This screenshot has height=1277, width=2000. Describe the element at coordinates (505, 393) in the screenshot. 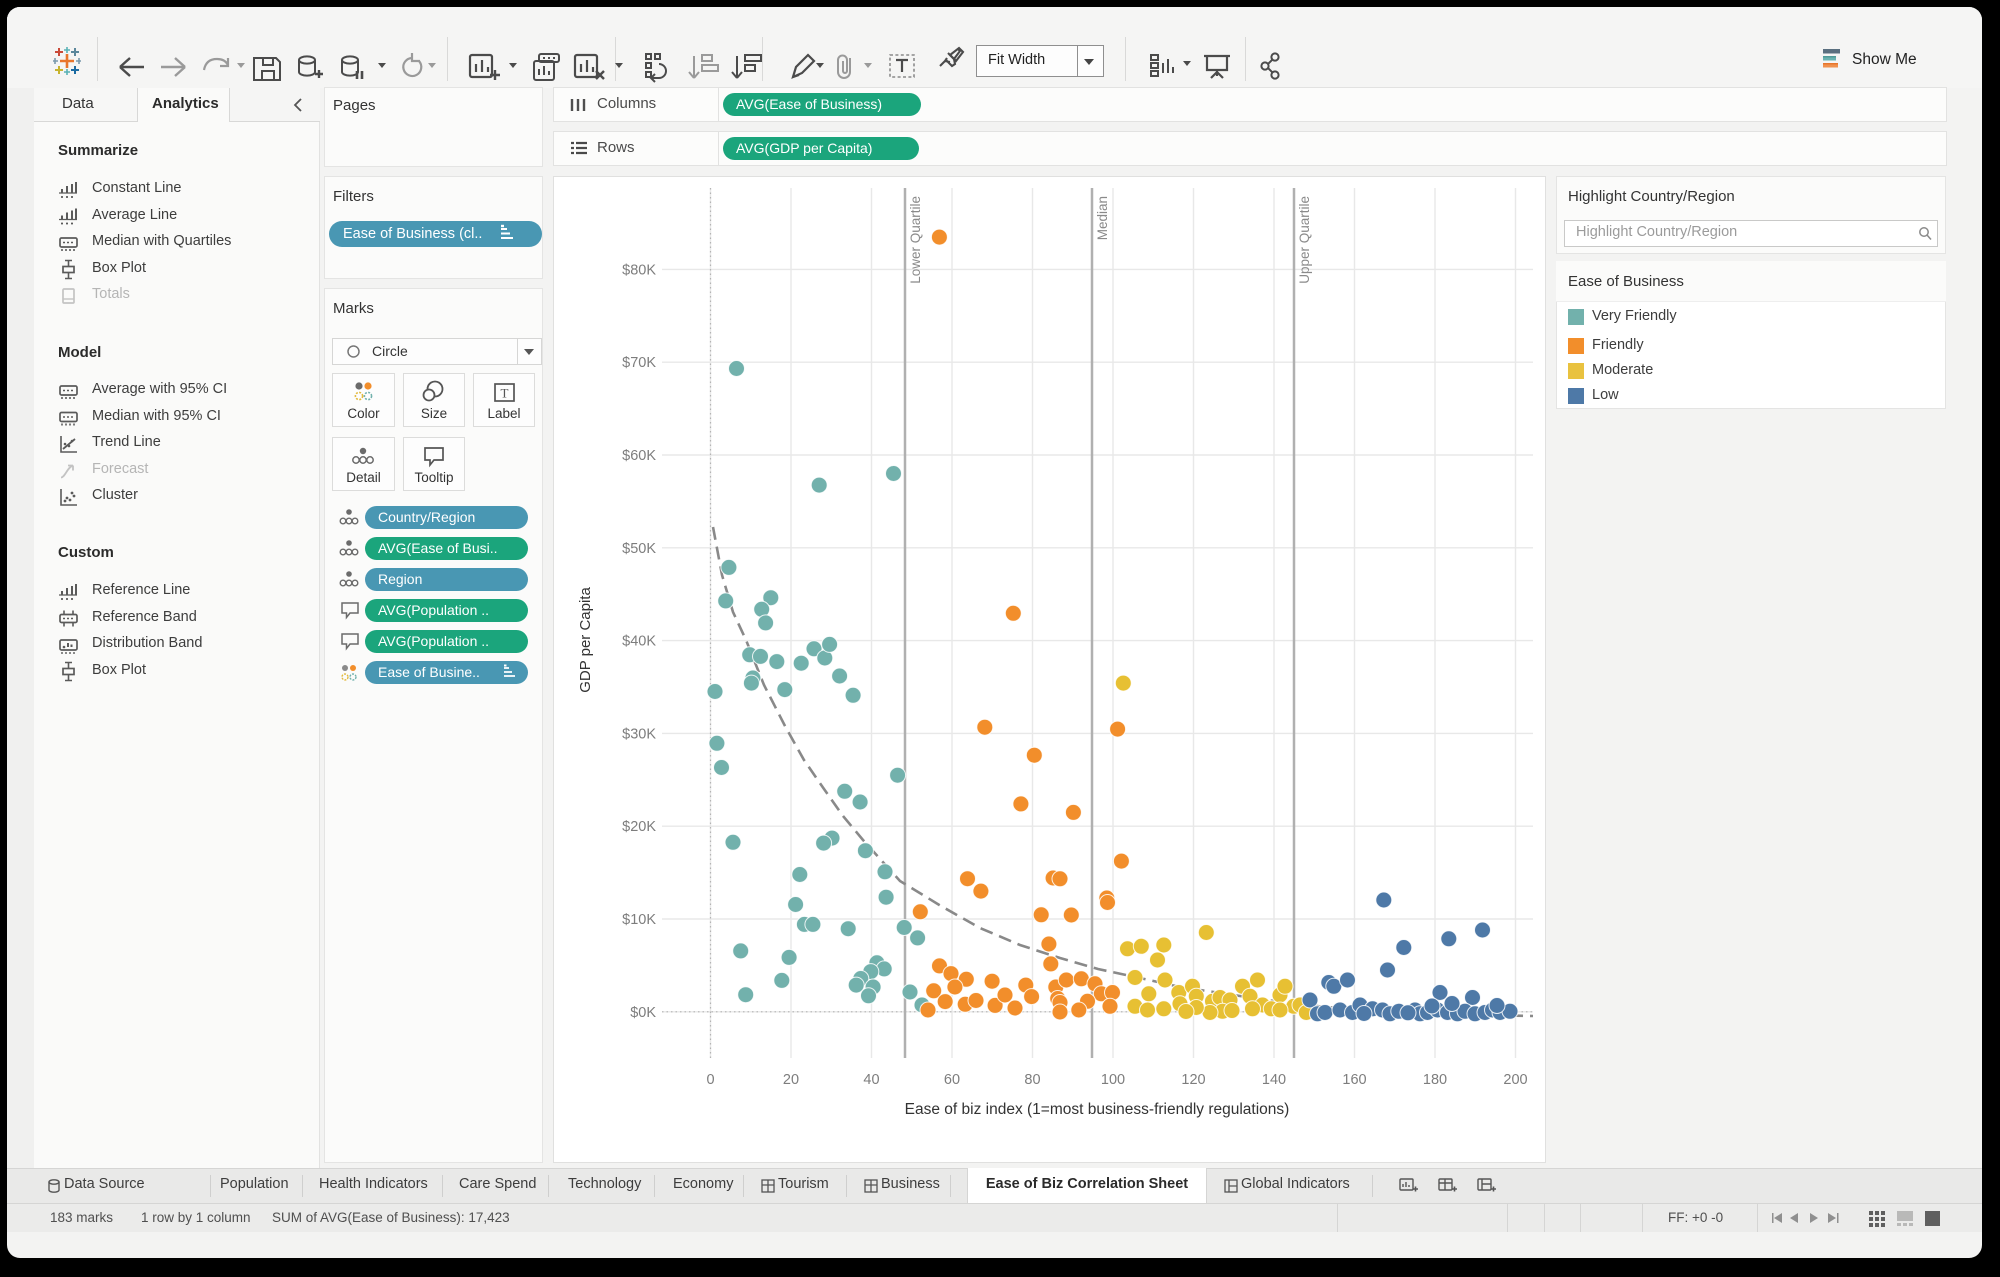

I see `svg-text: T` at that location.